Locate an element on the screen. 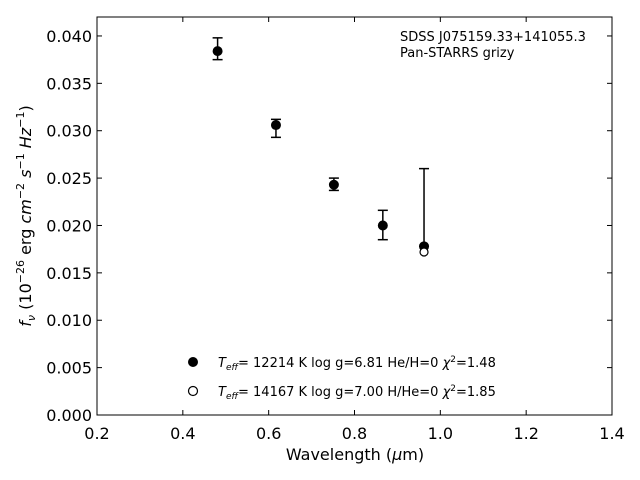 Image resolution: width=640 pixels, height=480 pixels. y-tick-label: 0.035 is located at coordinates (69, 83).